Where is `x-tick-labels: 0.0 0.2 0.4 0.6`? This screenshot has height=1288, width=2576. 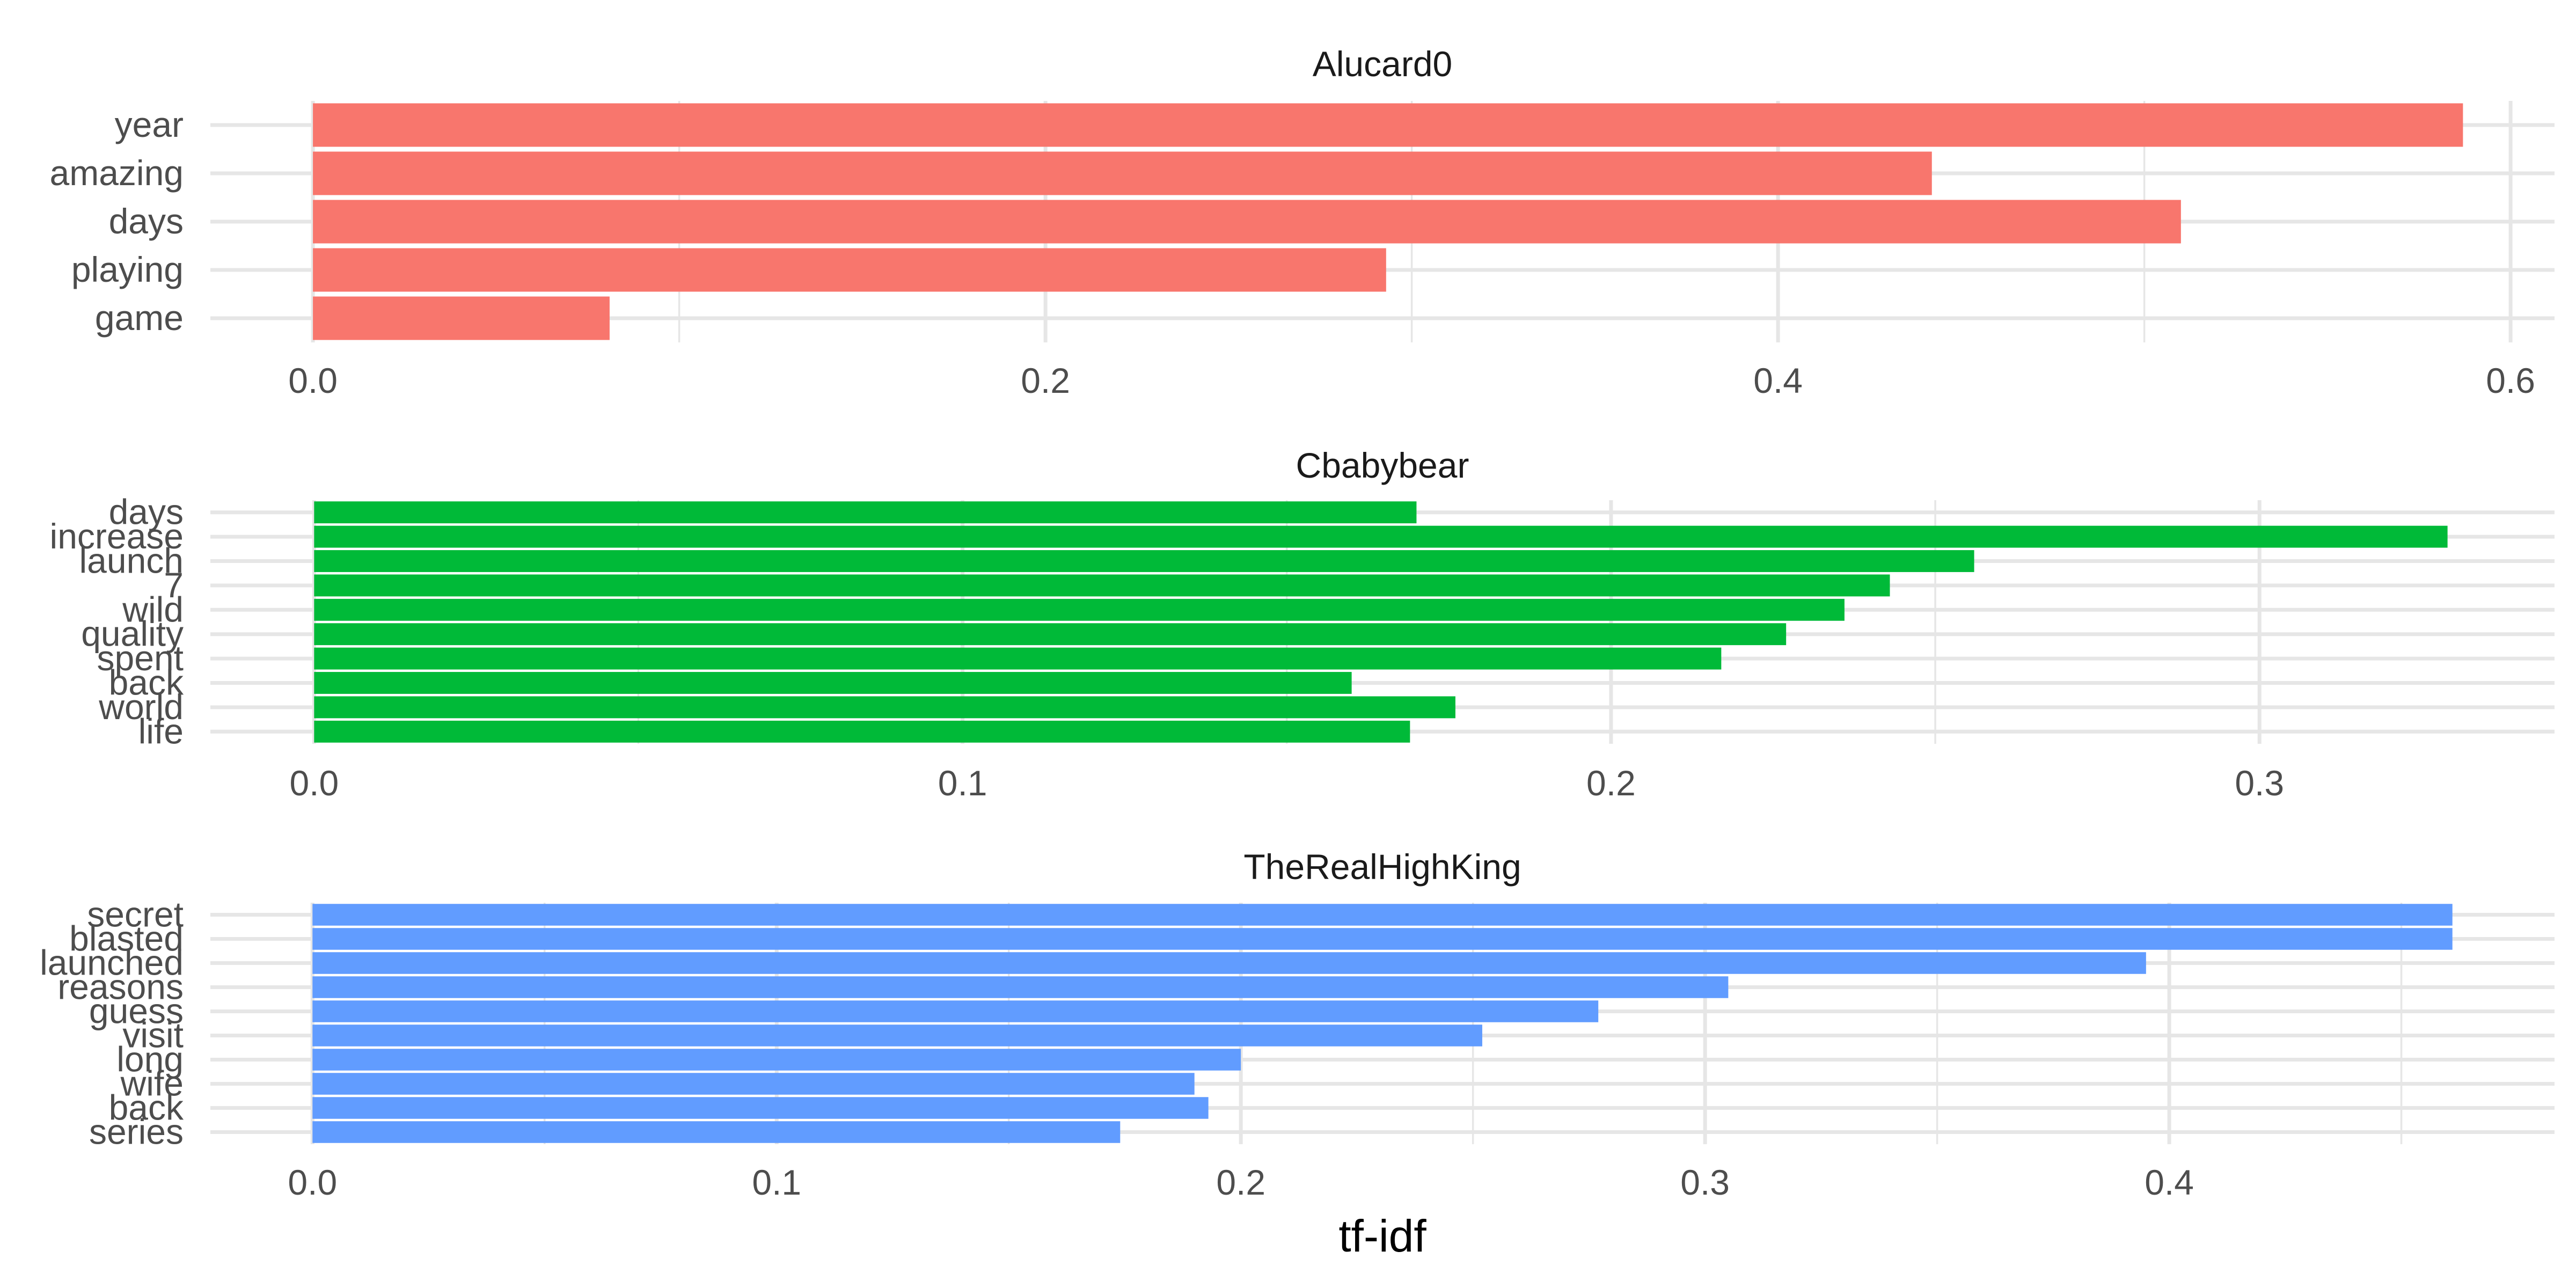
x-tick-labels: 0.0 0.2 0.4 0.6 is located at coordinates (1411, 380).